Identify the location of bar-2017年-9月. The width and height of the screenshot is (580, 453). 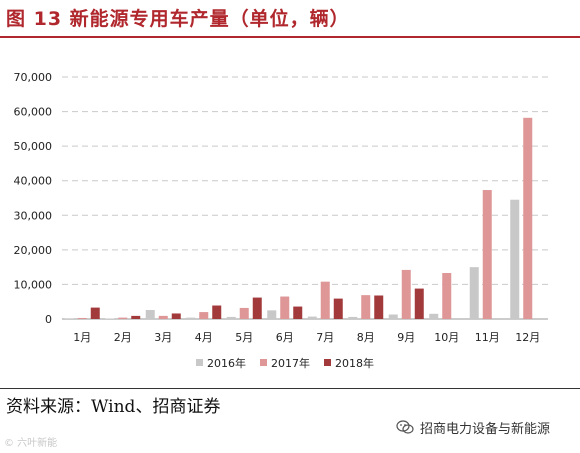
(406, 294).